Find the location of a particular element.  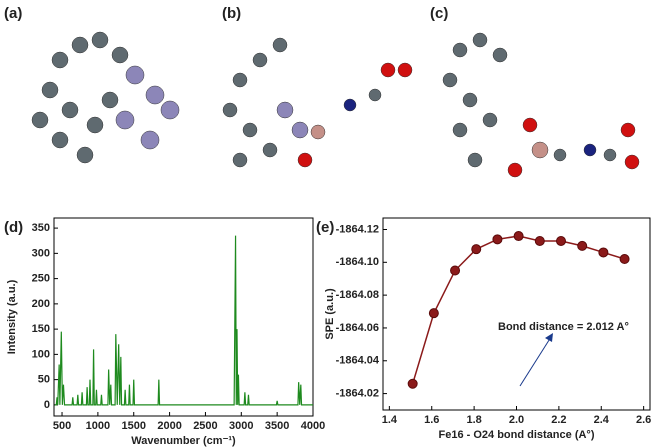

y-tick-label: -1864.12 is located at coordinates (357, 229).